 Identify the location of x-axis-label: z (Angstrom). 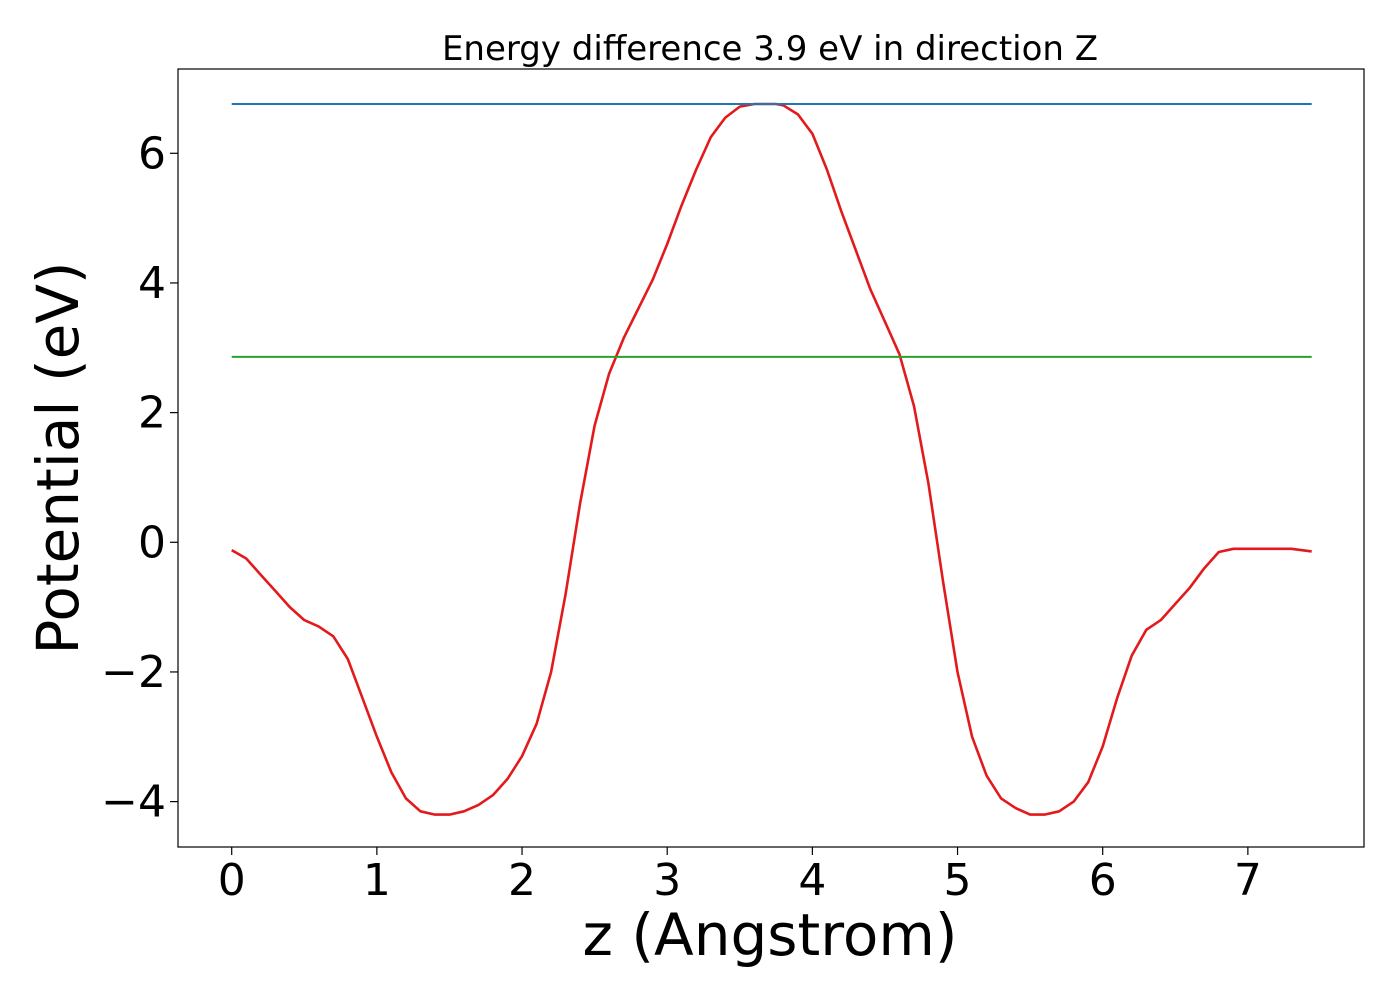
(770, 935).